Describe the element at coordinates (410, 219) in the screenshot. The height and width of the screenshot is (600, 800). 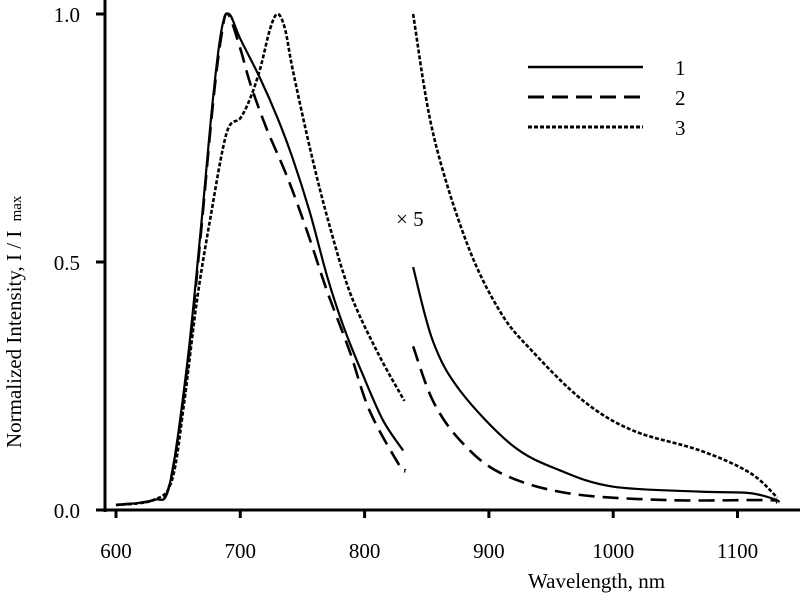
I see `scale-annotation: × 5` at that location.